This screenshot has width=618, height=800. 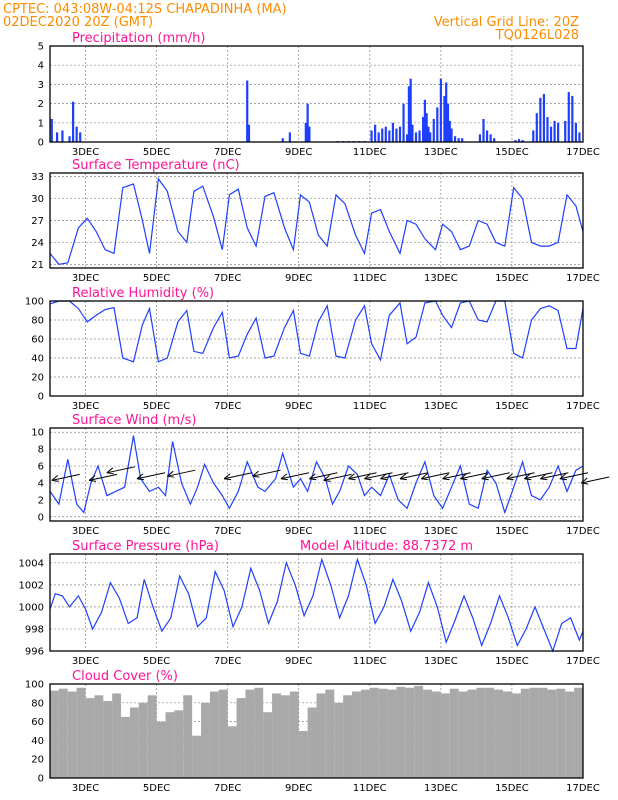 I want to click on y-tick-label: 998, so click(x=34, y=629).